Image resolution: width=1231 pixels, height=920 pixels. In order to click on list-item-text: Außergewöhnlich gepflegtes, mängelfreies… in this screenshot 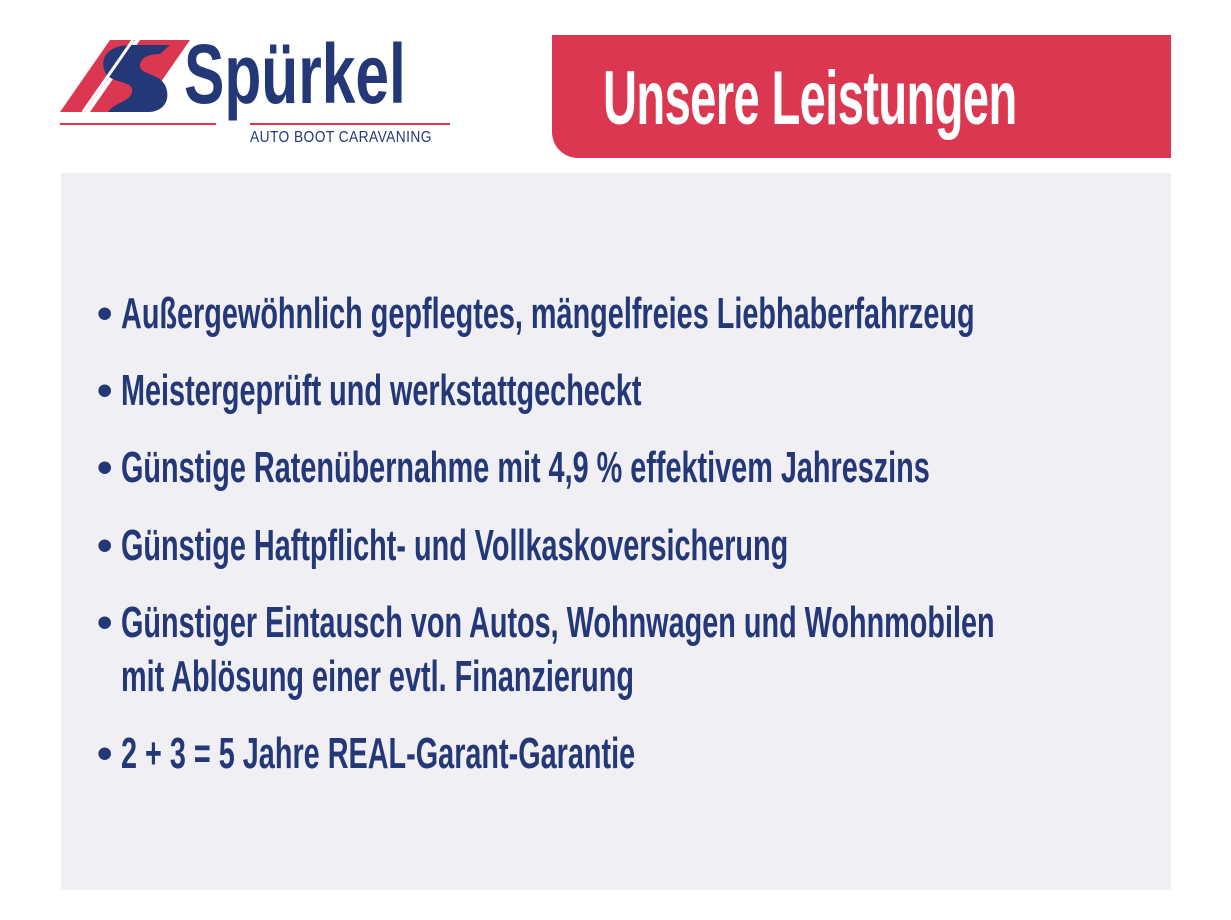, I will do `click(548, 313)`.